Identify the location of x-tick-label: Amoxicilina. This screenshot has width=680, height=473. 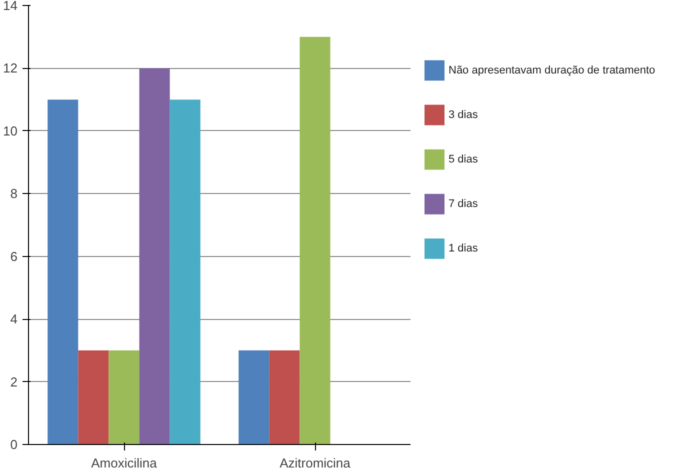
(124, 463).